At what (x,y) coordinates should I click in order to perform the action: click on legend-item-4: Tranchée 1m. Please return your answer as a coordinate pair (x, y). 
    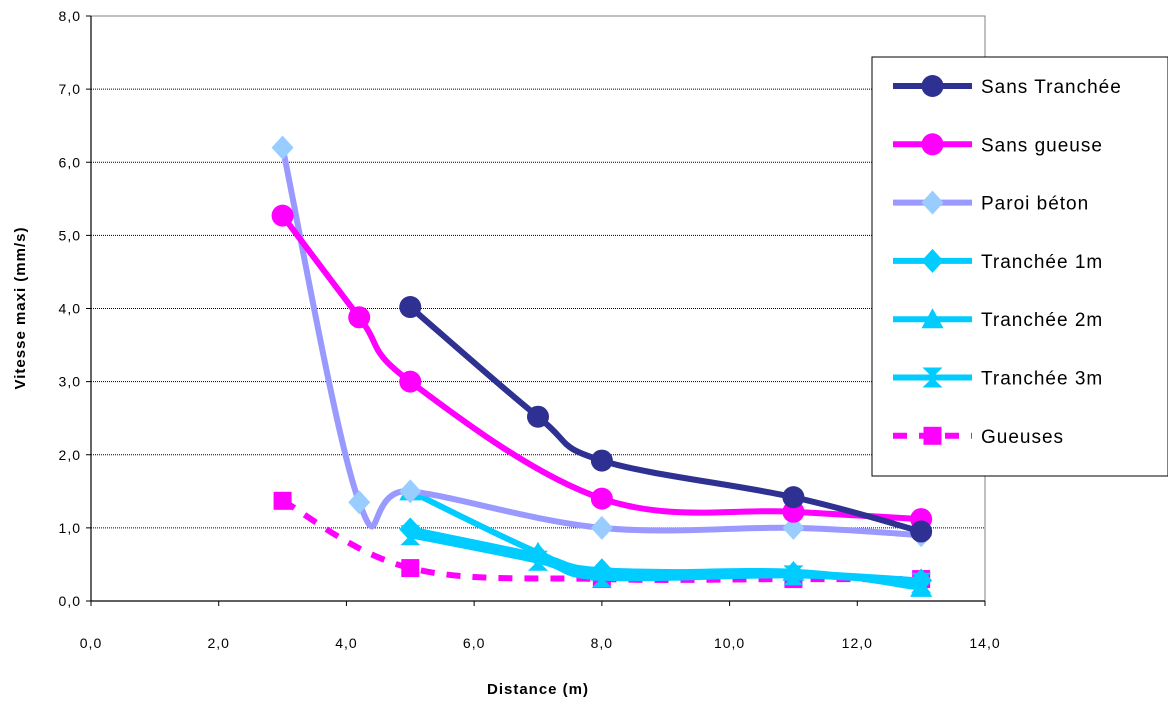
    Looking at the image, I should click on (998, 260).